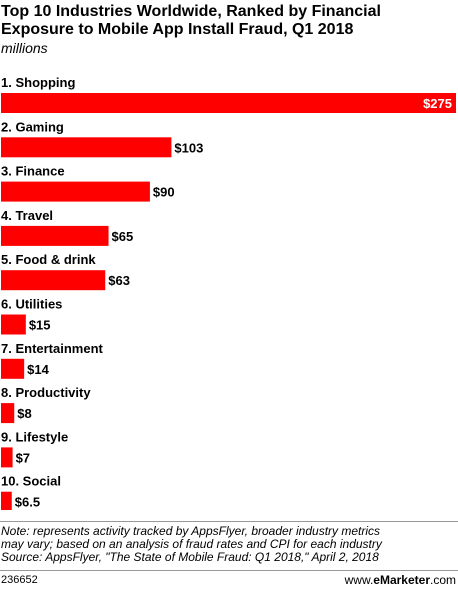  Describe the element at coordinates (119, 280) in the screenshot. I see `value-label: $63` at that location.